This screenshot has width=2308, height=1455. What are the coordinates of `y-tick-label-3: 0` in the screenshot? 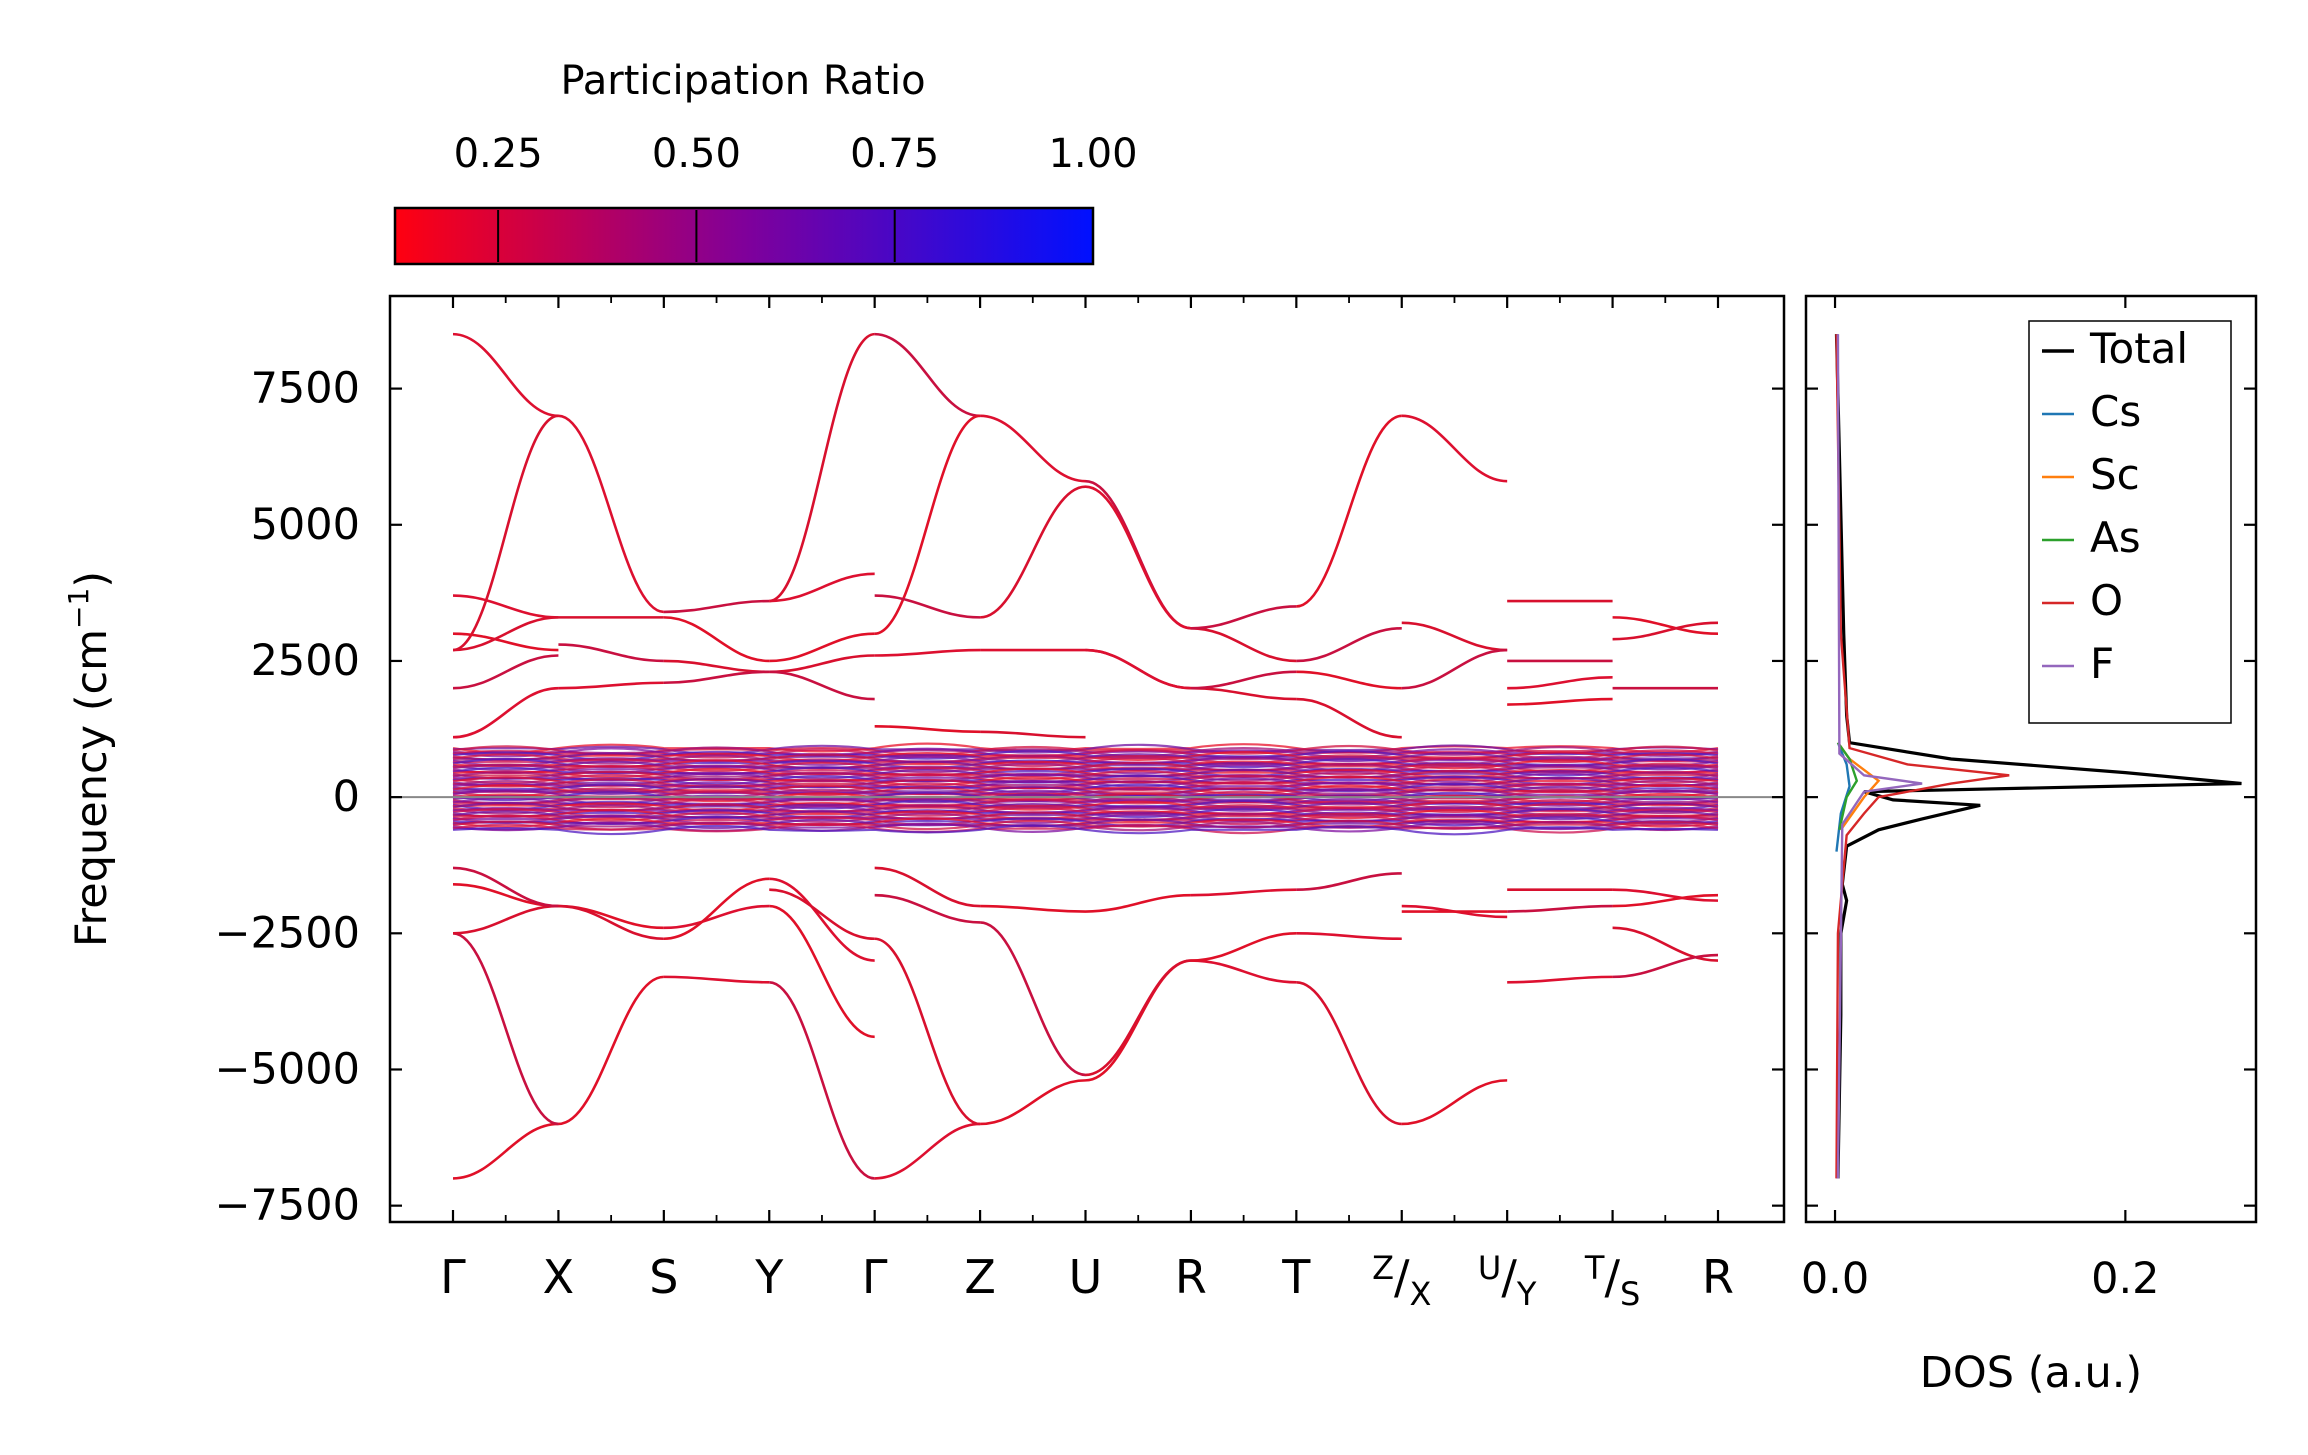 It's located at (346, 797).